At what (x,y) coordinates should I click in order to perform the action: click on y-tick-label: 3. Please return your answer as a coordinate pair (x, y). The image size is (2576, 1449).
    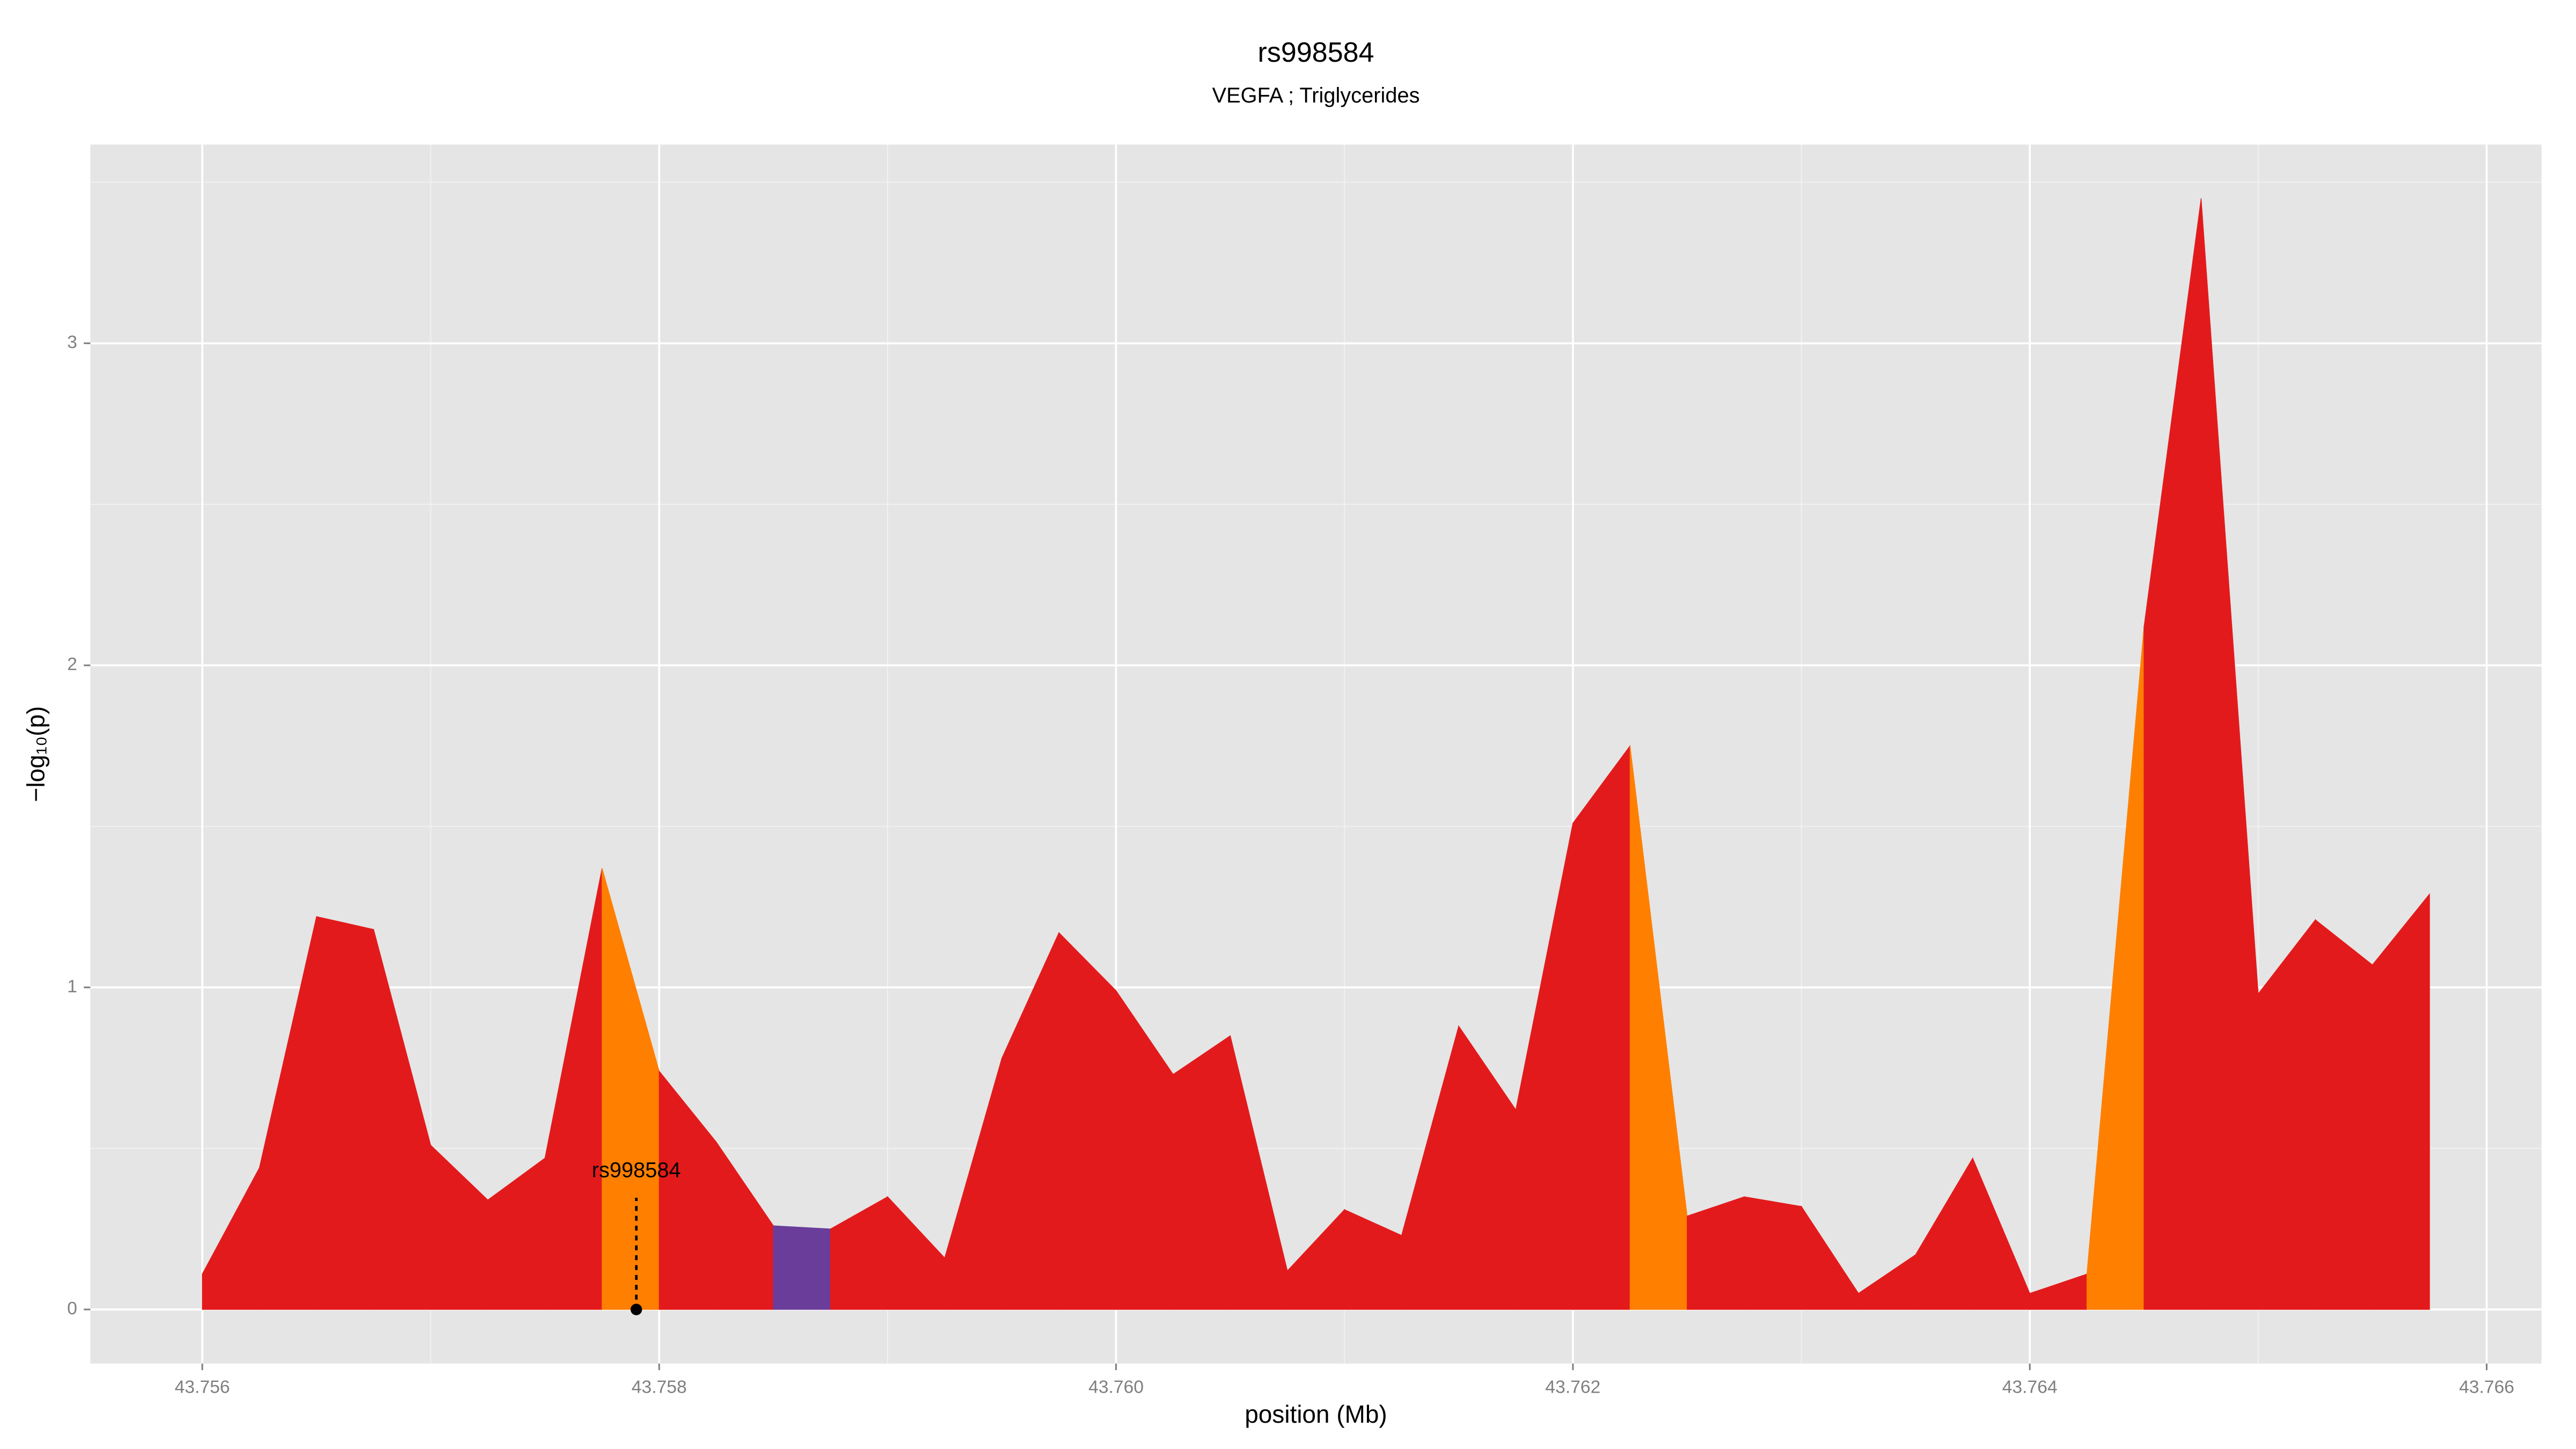
    Looking at the image, I should click on (72, 343).